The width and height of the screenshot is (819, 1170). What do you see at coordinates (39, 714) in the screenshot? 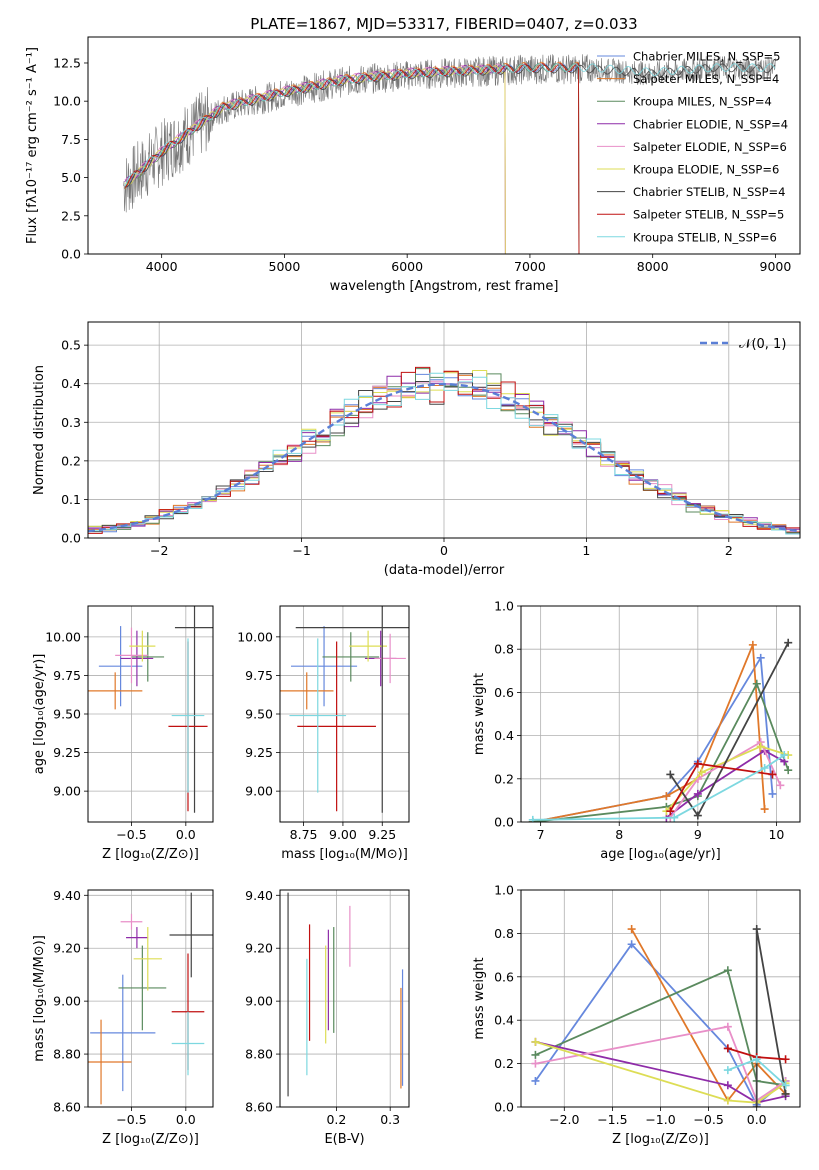
I see `age_vs_Z-ylabel: age [log₁₀(age/yr)]` at bounding box center [39, 714].